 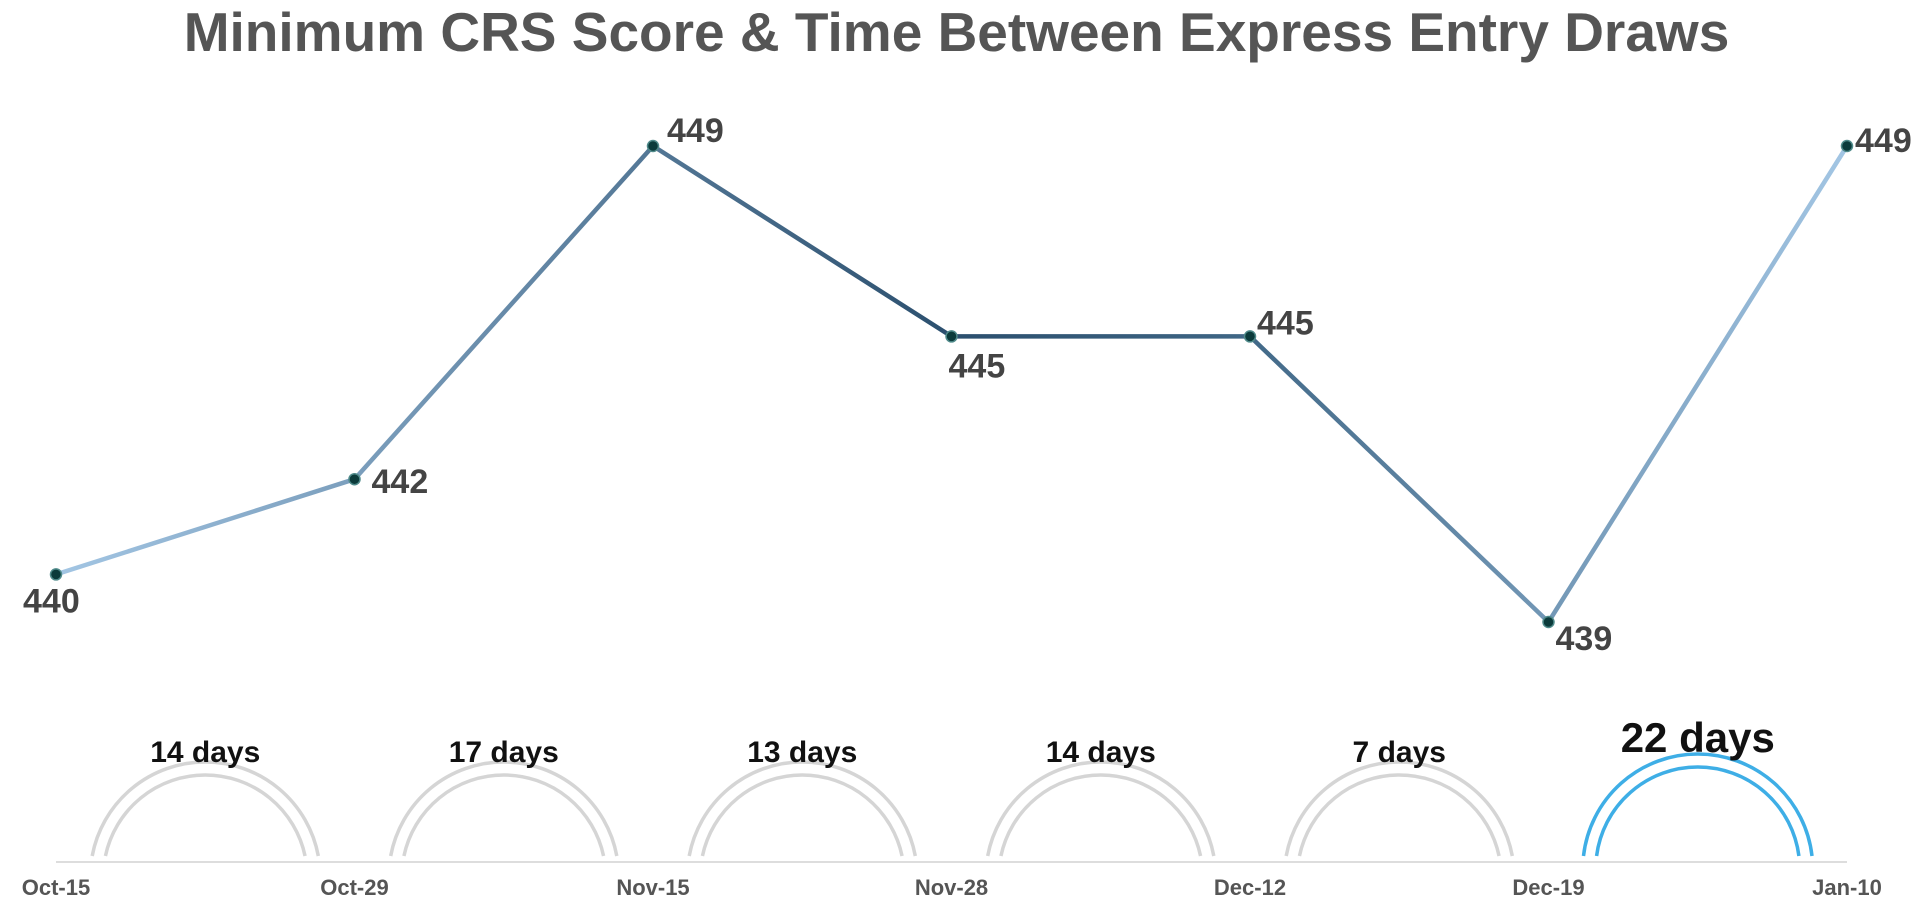 I want to click on x-tick-label: Dec-19, so click(x=1548, y=887).